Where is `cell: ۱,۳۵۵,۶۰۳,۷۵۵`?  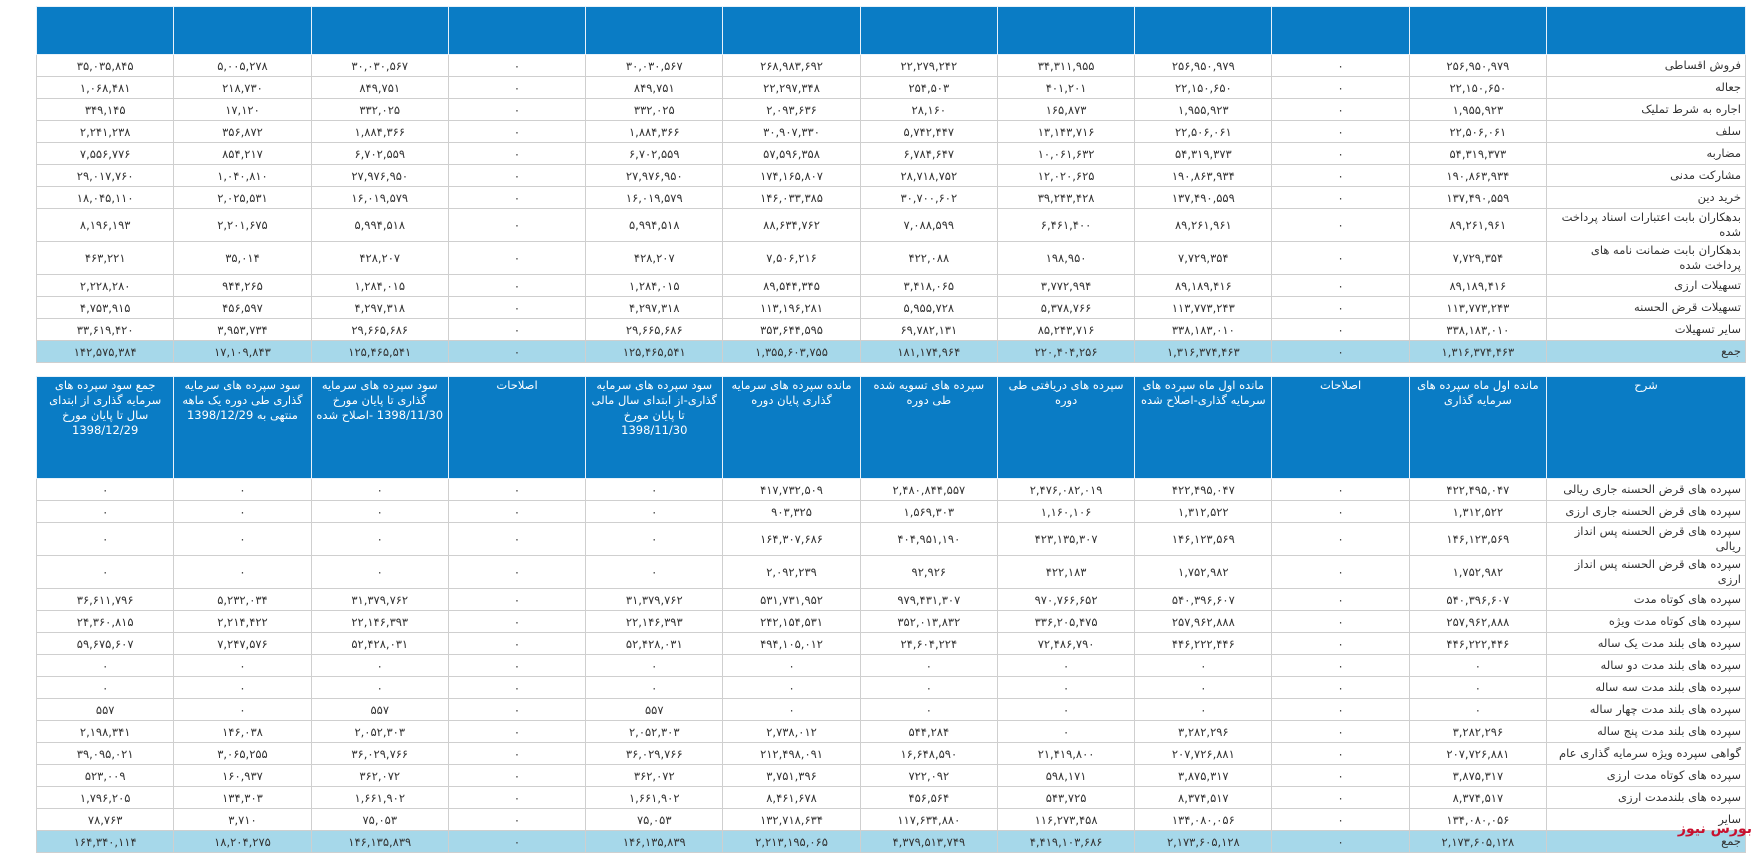
cell: ۱,۳۵۵,۶۰۳,۷۵۵ is located at coordinates (791, 351).